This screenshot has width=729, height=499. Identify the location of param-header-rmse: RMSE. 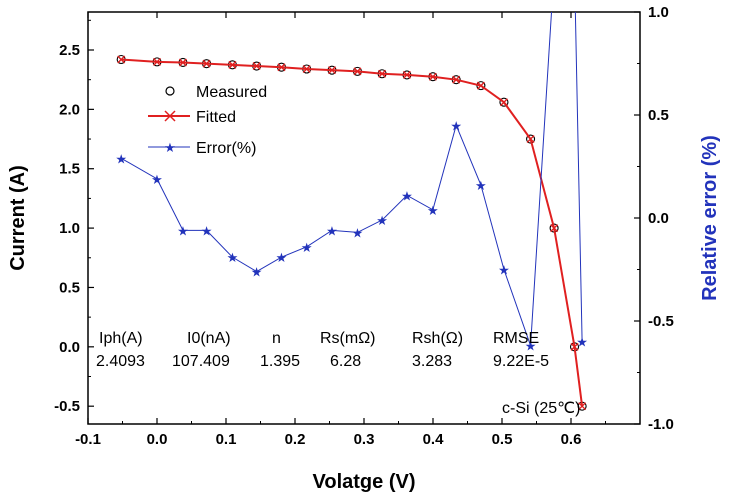
(516, 338).